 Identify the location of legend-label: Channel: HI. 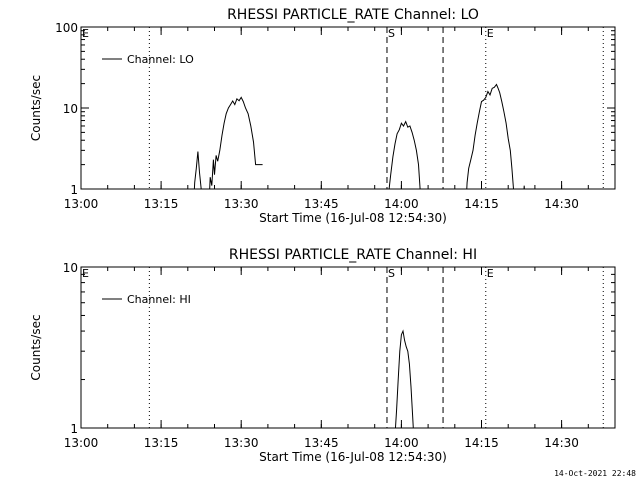
(159, 299).